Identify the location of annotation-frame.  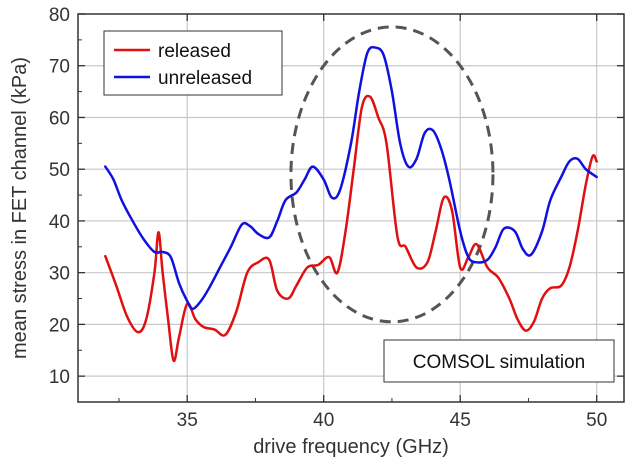
(499, 361).